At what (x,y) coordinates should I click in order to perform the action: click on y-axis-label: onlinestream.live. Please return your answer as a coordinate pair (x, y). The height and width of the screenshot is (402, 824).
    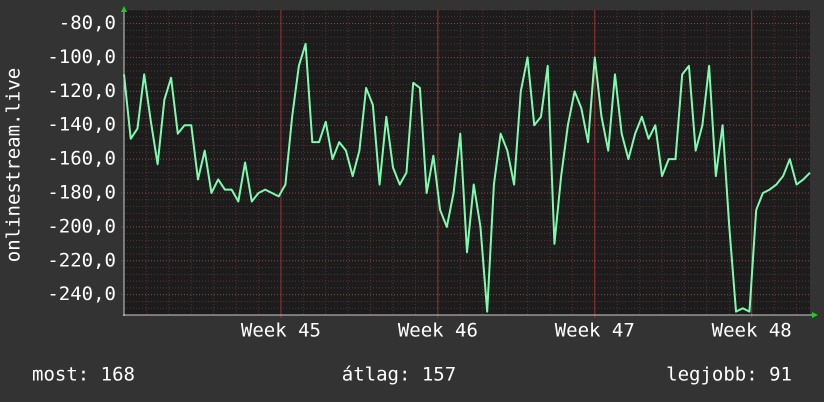
    Looking at the image, I should click on (14, 165).